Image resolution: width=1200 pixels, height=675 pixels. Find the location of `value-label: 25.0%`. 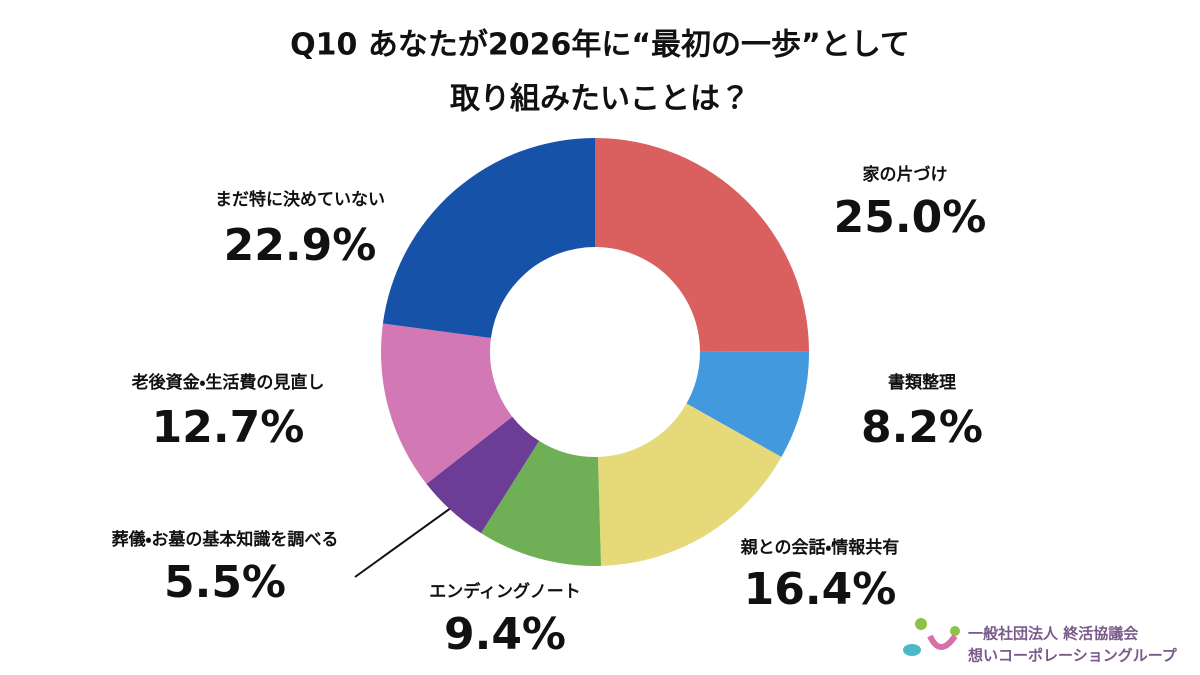

value-label: 25.0% is located at coordinates (910, 217).